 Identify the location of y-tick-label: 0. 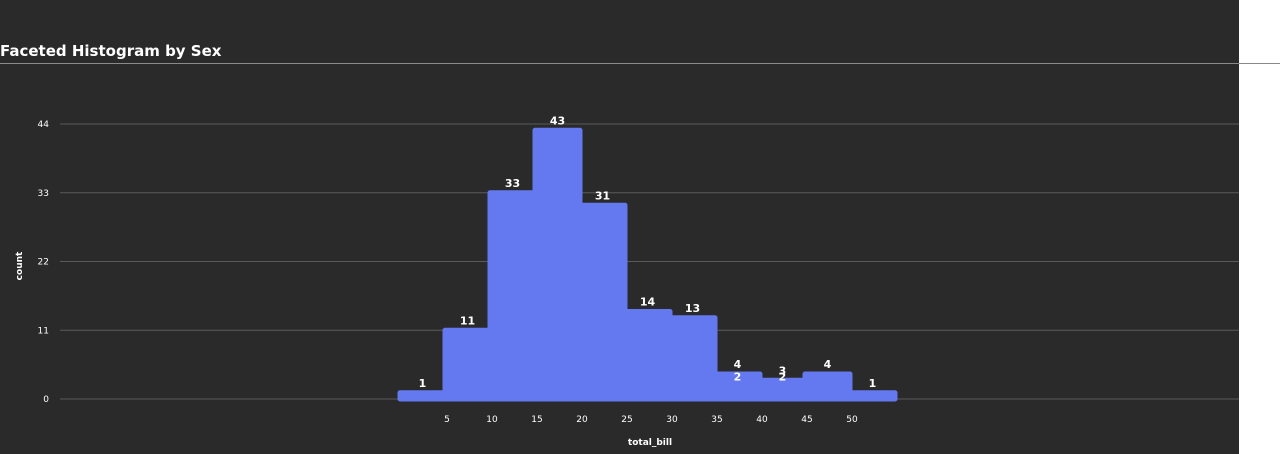
(46, 400).